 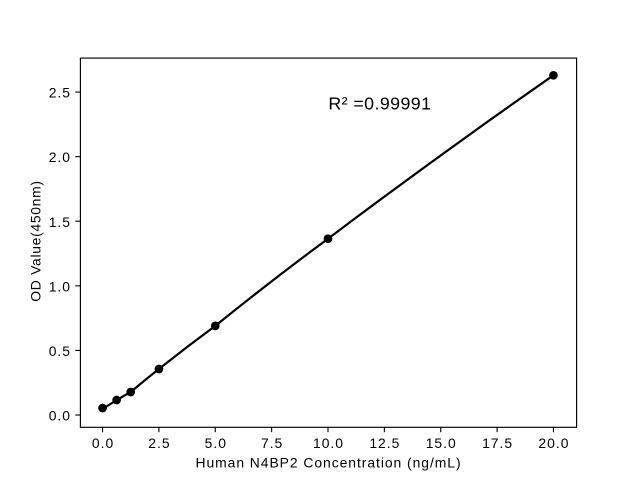 I want to click on svg-text: R² =0.99991, so click(x=379, y=104).